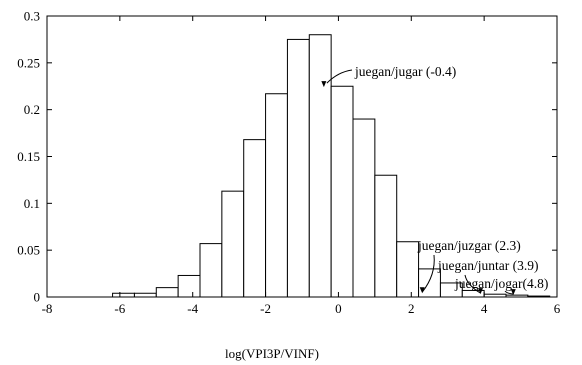  What do you see at coordinates (32, 16) in the screenshot?
I see `y-tick-label: 0.3` at bounding box center [32, 16].